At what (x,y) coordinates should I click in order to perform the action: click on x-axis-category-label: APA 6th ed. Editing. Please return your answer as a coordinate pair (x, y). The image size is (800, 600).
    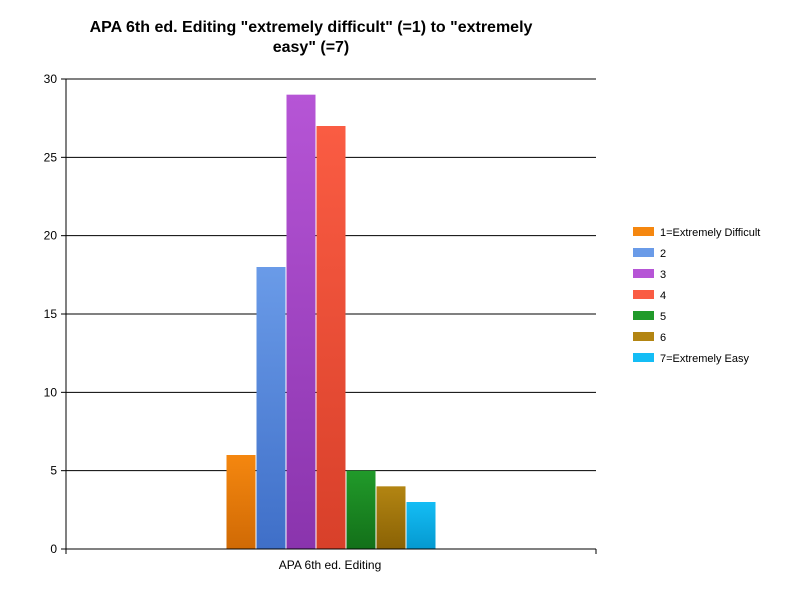
    Looking at the image, I should click on (330, 565).